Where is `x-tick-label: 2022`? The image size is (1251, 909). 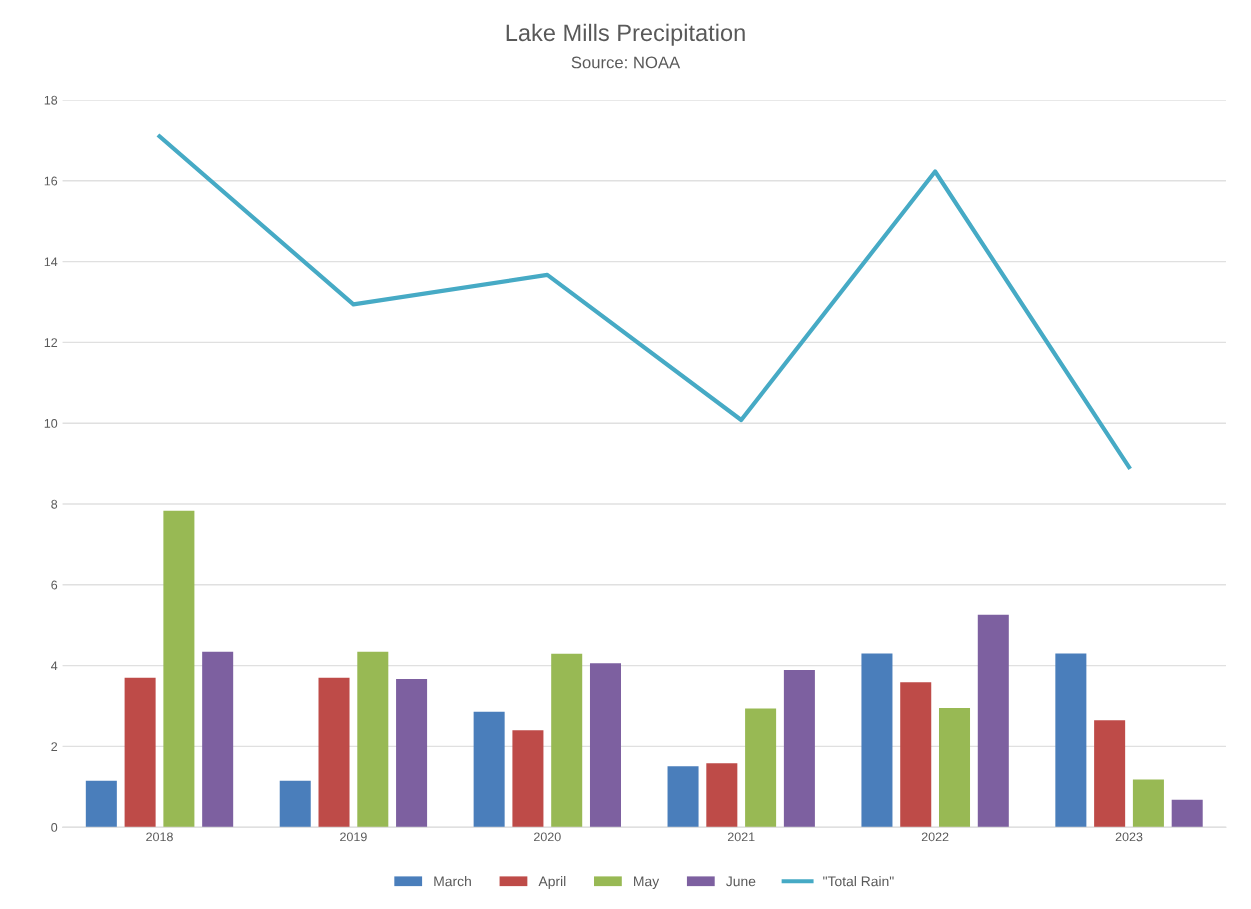 x-tick-label: 2022 is located at coordinates (935, 837).